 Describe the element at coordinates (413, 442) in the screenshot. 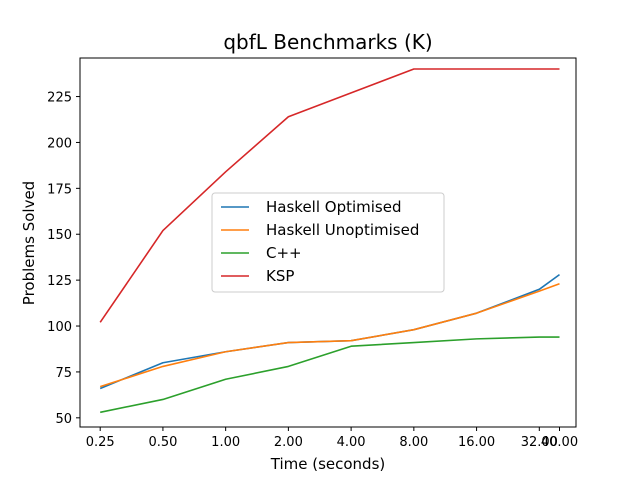

I see `x-tick-label: 8.00` at that location.